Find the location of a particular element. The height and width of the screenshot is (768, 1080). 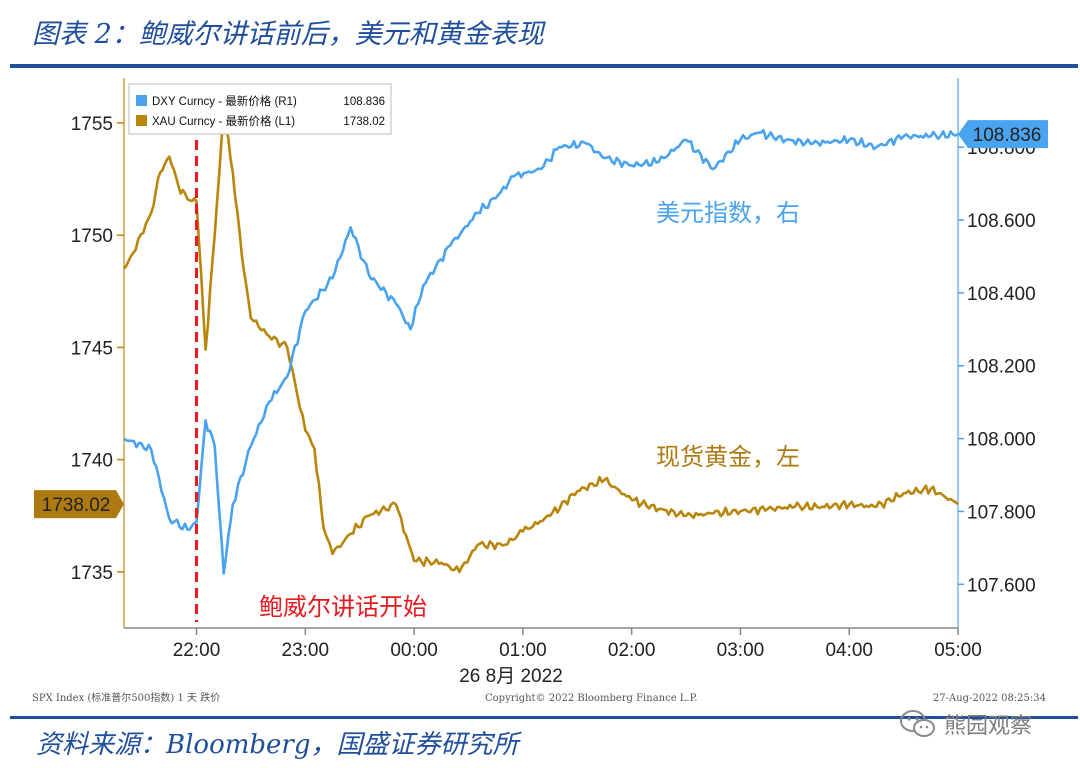

right-tick-label: 107.800 is located at coordinates (1001, 512).